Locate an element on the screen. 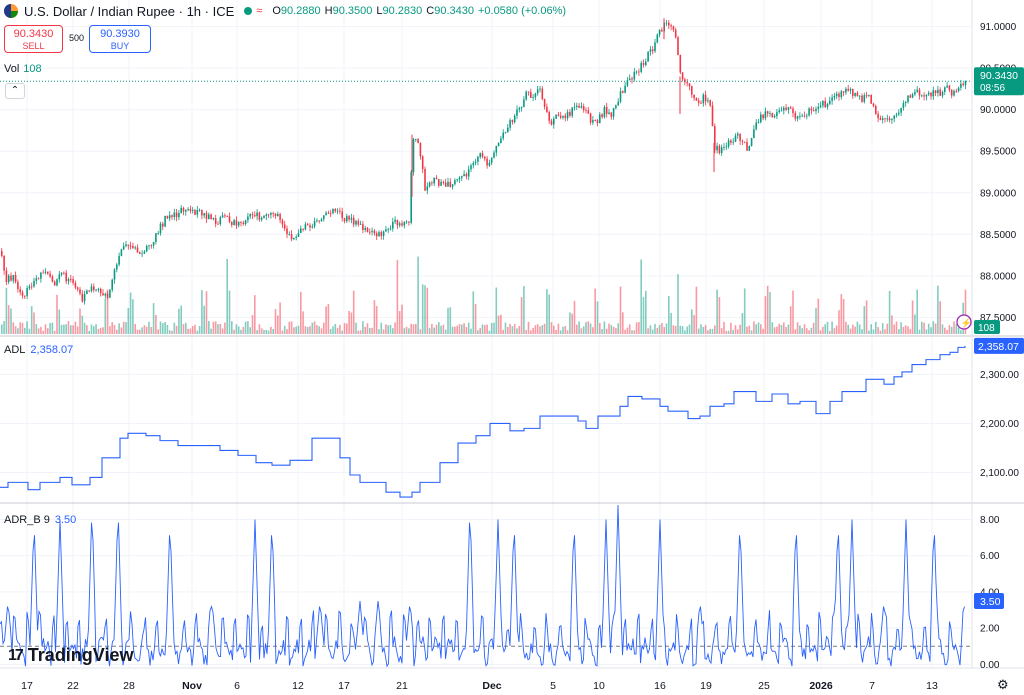 Image resolution: width=1024 pixels, height=695 pixels. buy-button: 90.3930 BUY is located at coordinates (120, 39).